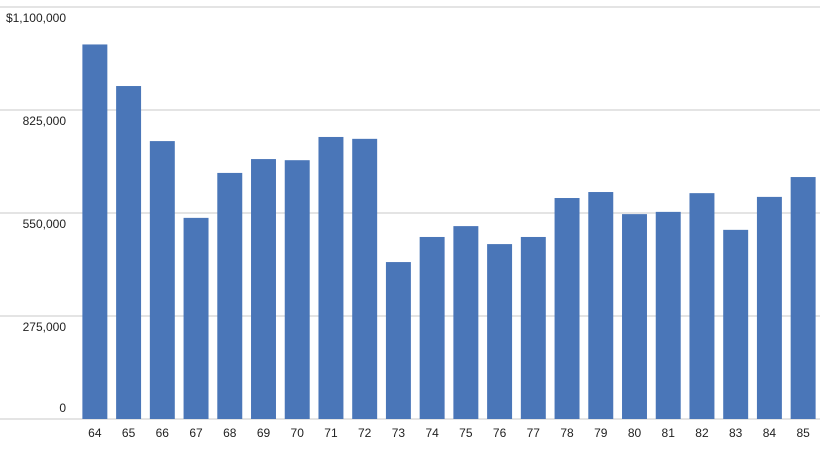  Describe the element at coordinates (567, 433) in the screenshot. I see `x-tick-label: 78` at that location.